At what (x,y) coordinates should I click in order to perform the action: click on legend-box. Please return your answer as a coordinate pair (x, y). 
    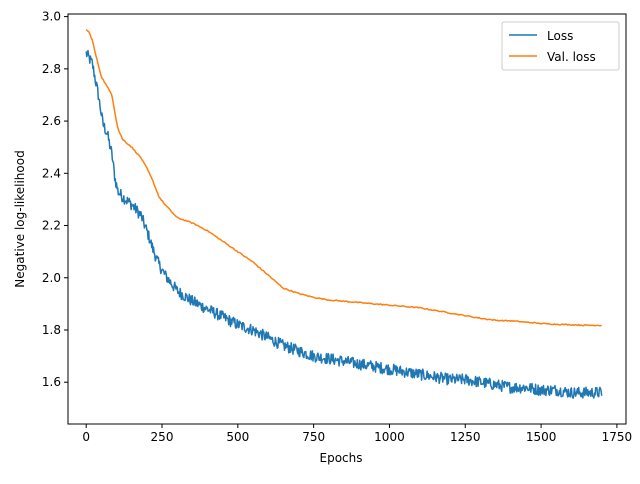
    Looking at the image, I should click on (560, 46).